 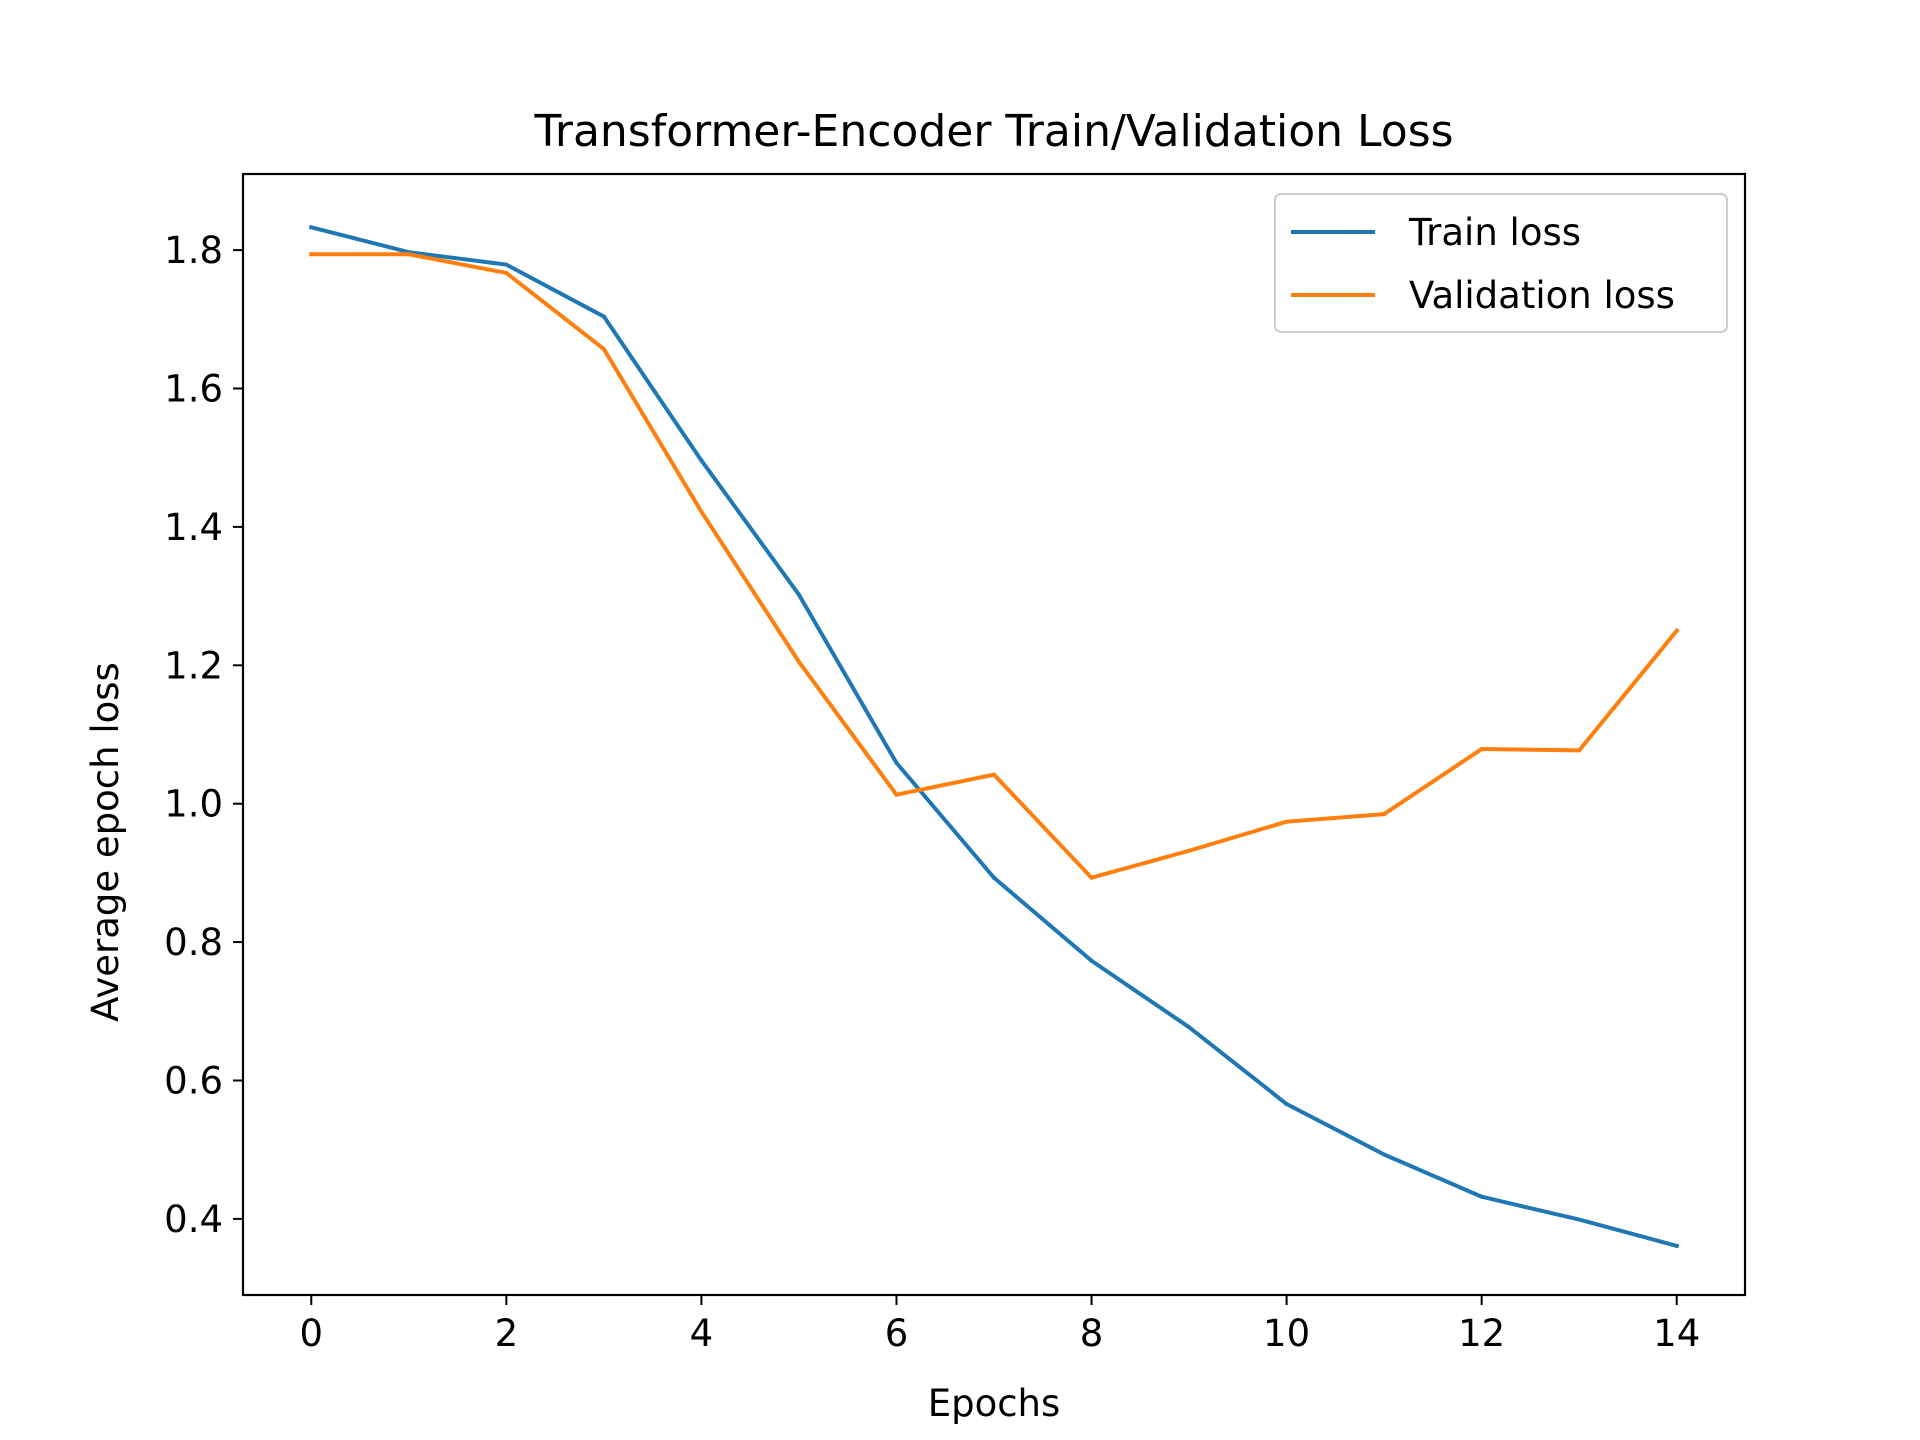 I want to click on y-tick-label: 1.6, so click(x=193, y=389).